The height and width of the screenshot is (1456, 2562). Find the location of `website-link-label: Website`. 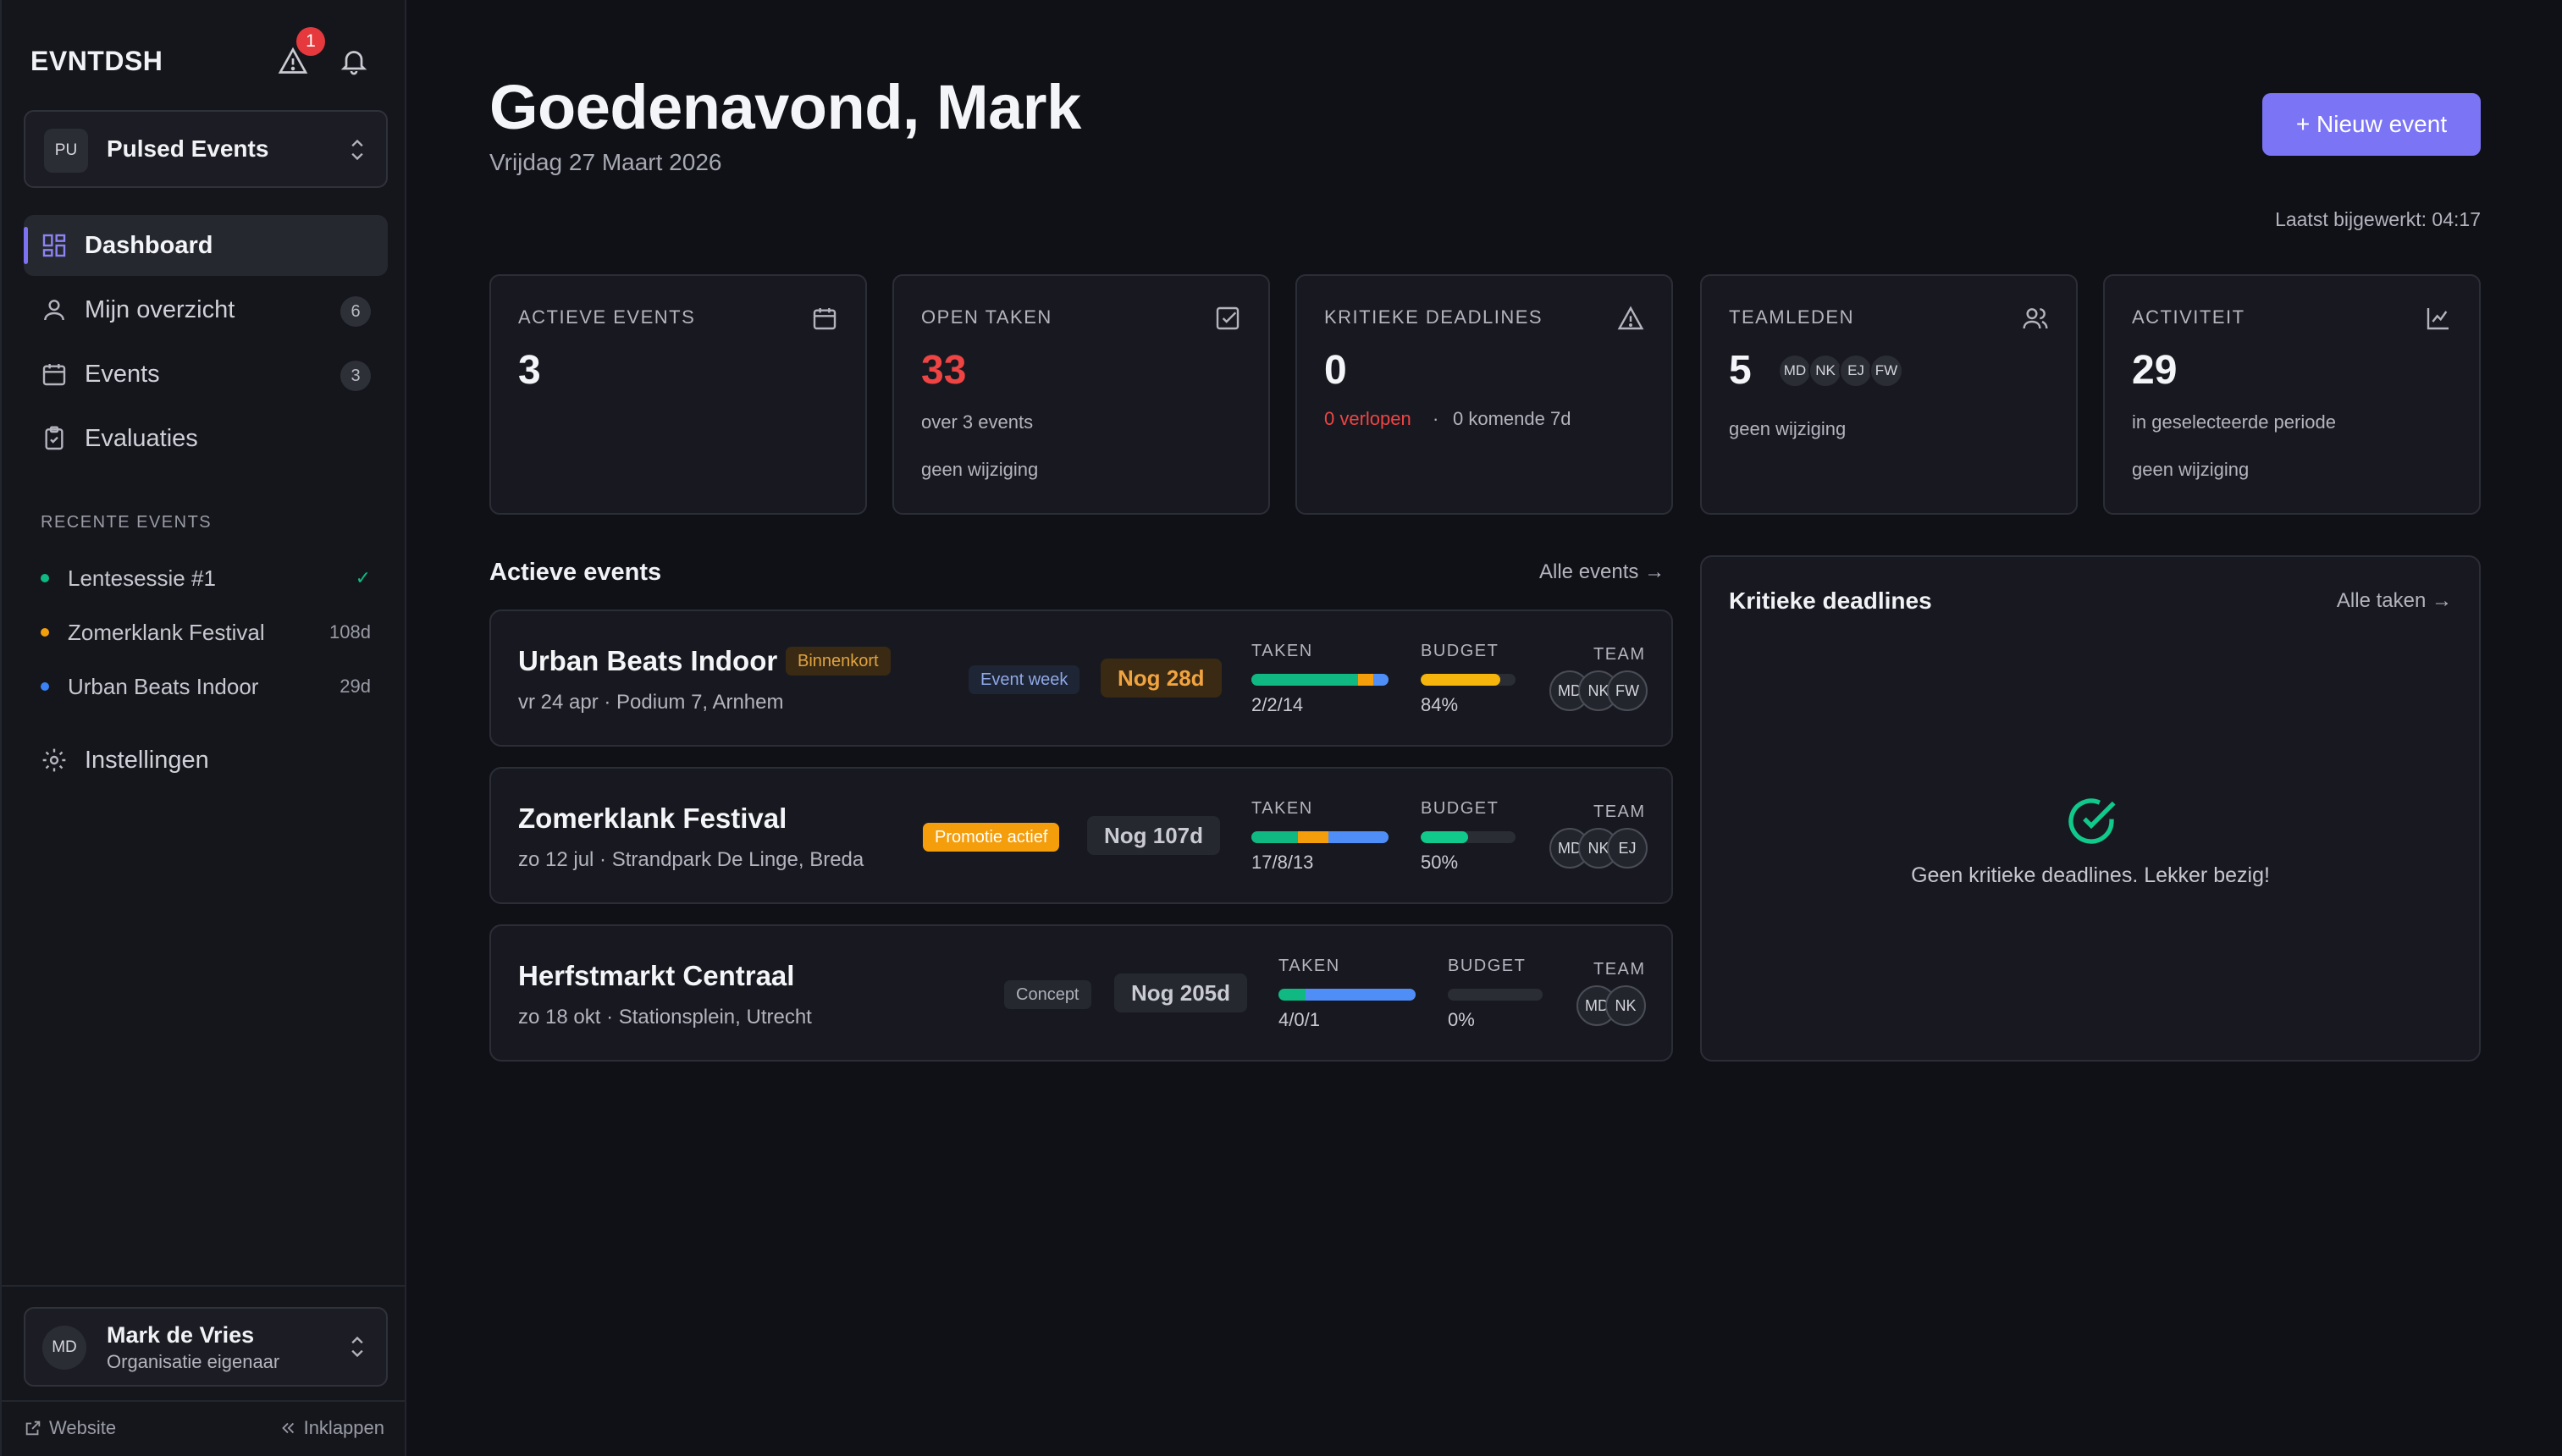

website-link-label: Website is located at coordinates (83, 1427).